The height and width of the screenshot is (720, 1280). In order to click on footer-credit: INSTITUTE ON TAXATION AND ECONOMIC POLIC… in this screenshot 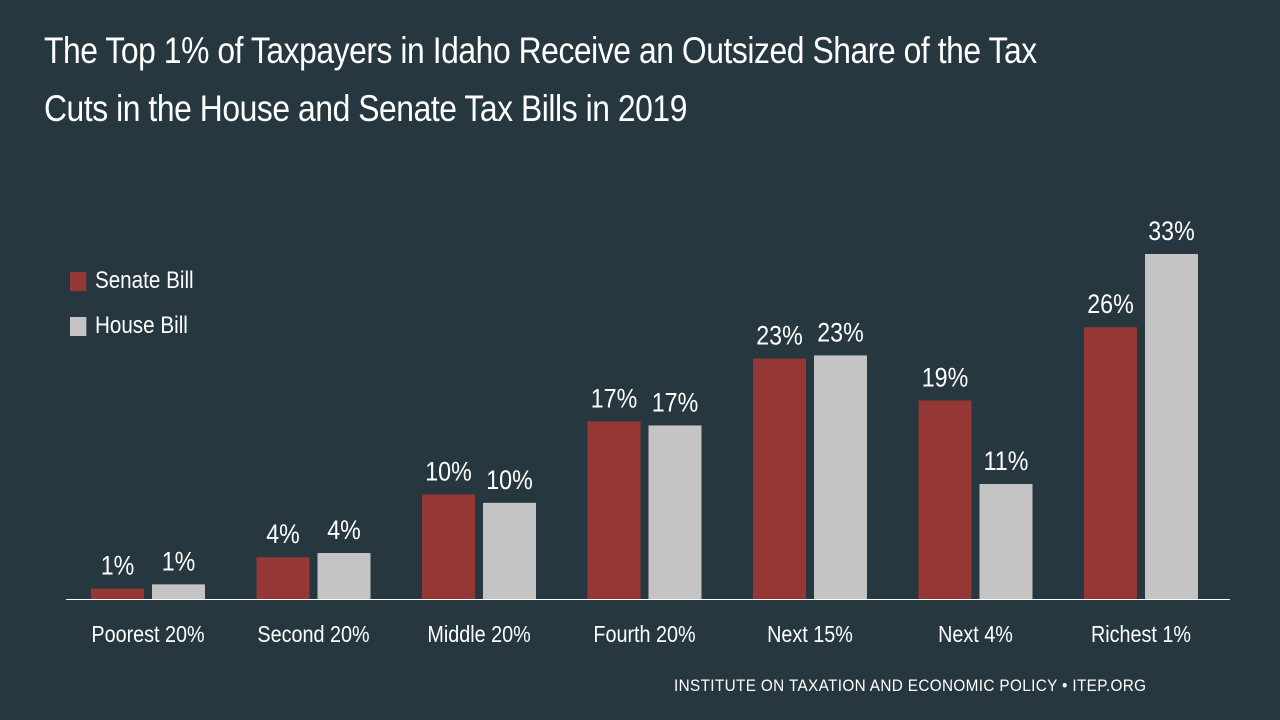, I will do `click(910, 685)`.